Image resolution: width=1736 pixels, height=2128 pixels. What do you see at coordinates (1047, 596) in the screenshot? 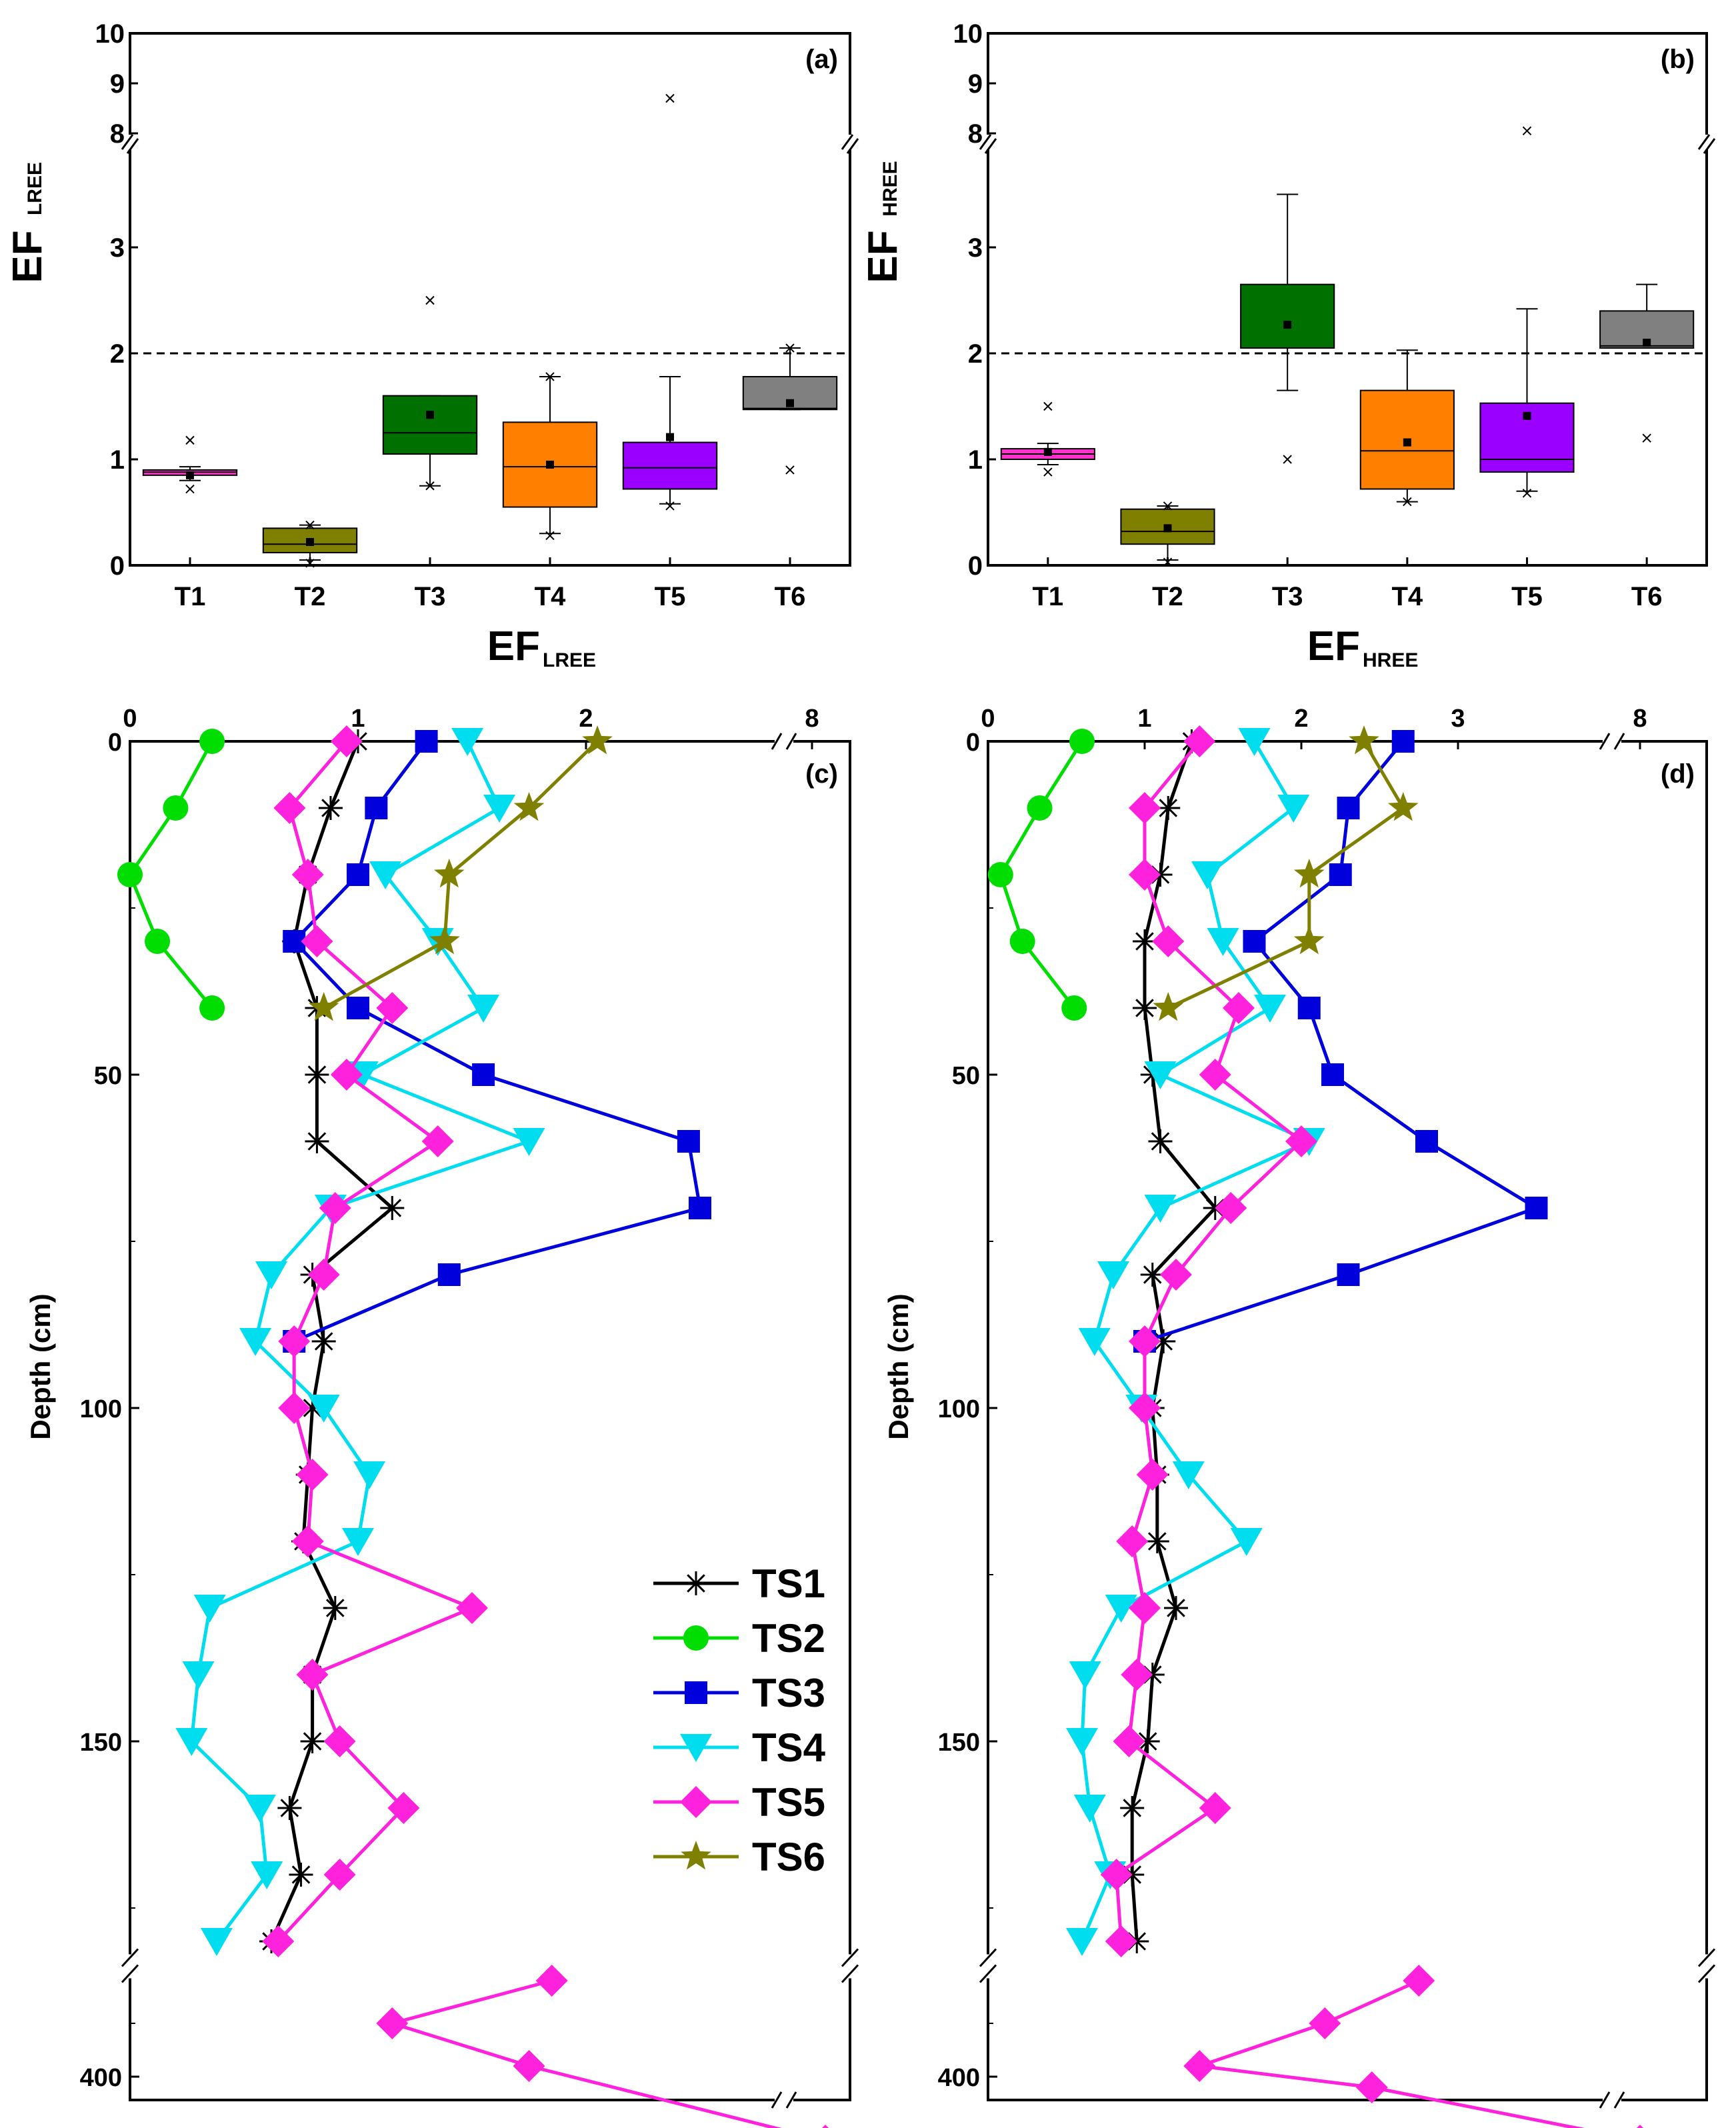
I see `category-label: T1` at bounding box center [1047, 596].